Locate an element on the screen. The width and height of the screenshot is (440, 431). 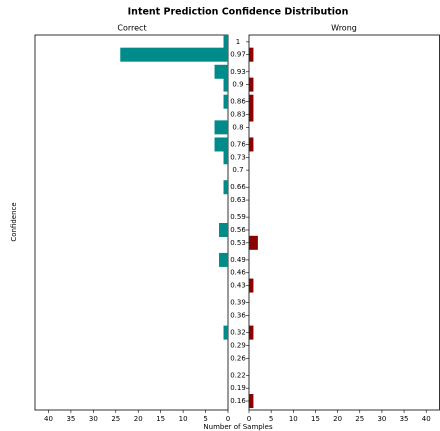
y-tick-label: 0.73 is located at coordinates (238, 157).